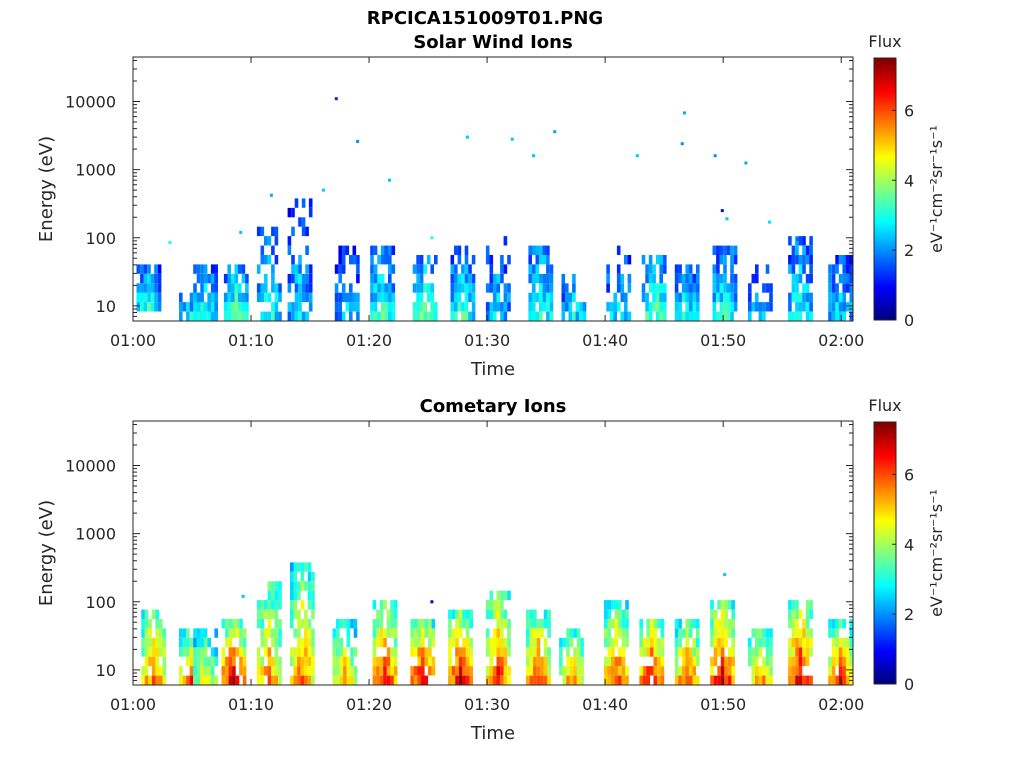  I want to click on panel-title: Cometary Ions, so click(493, 406).